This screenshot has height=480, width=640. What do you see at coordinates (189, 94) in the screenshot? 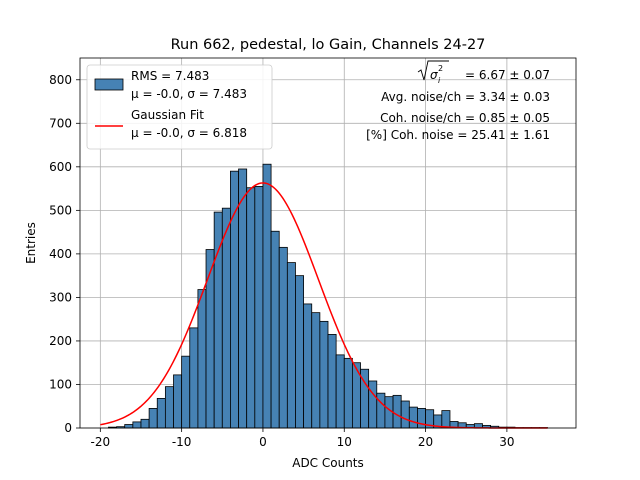
I see `legend-entry-rms-params: μ = -0.0, σ = 7.483` at bounding box center [189, 94].